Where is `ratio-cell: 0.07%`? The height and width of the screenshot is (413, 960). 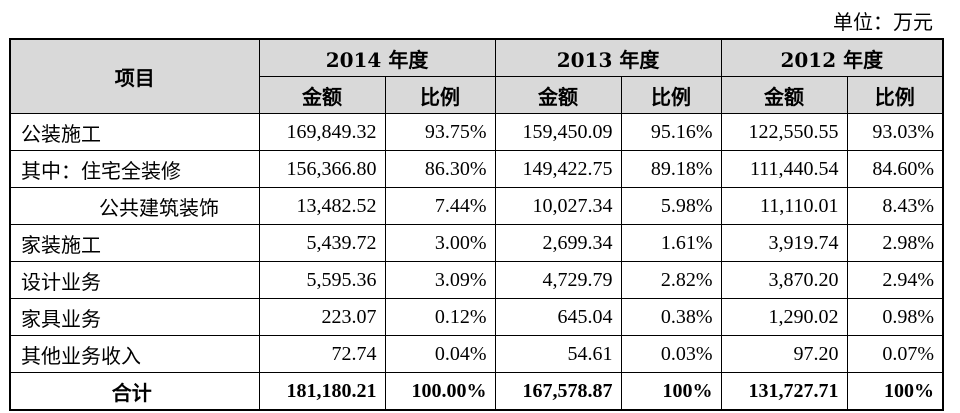 ratio-cell: 0.07% is located at coordinates (895, 354).